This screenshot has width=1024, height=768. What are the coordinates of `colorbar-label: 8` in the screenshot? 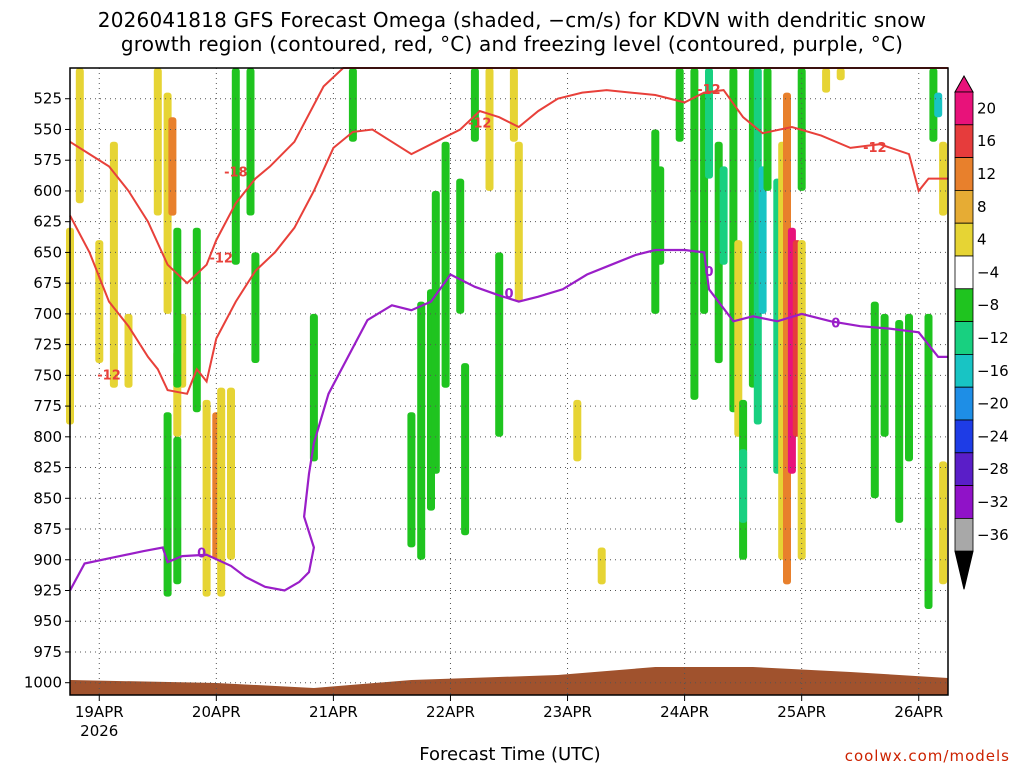 It's located at (982, 207).